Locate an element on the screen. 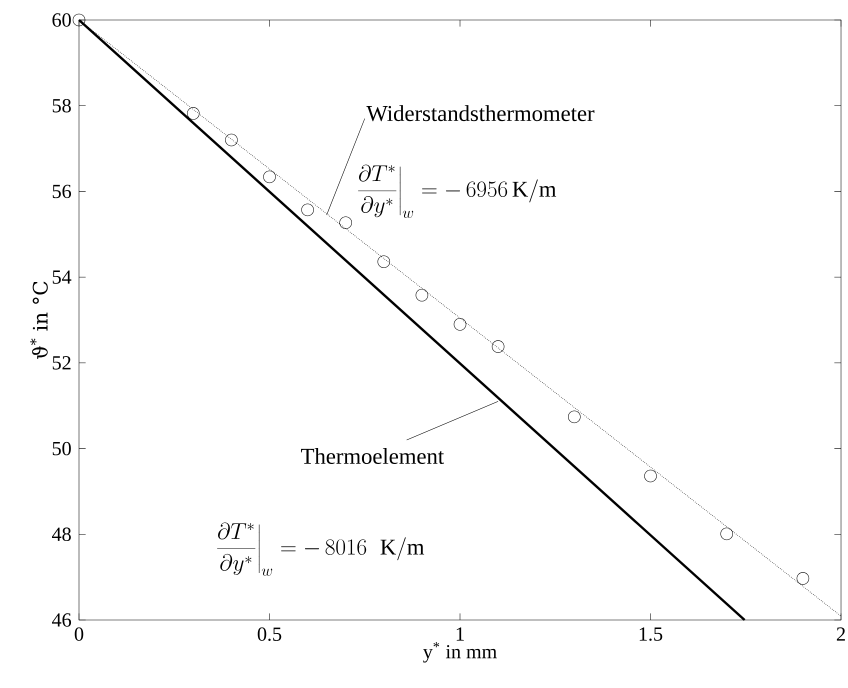  y-tick-label: 60 is located at coordinates (61, 20).